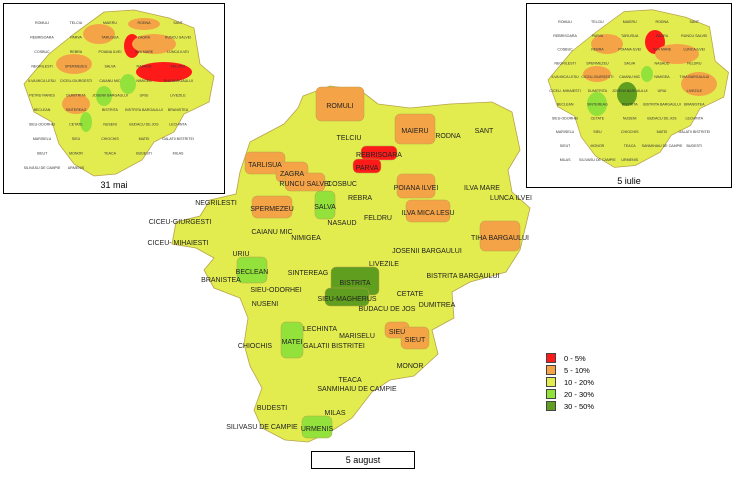  What do you see at coordinates (262, 427) in the screenshot?
I see `label-silivasu-de-campie: SILIVASU DE CAMPIE` at bounding box center [262, 427].